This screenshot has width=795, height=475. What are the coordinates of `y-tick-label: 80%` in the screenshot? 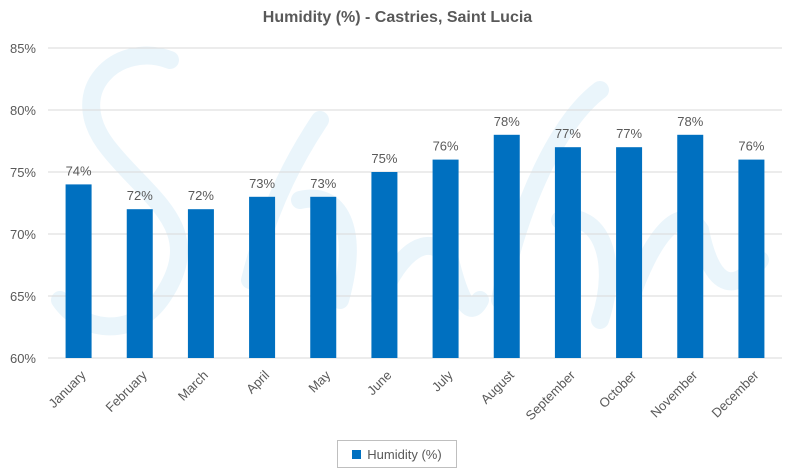 It's located at (23, 110).